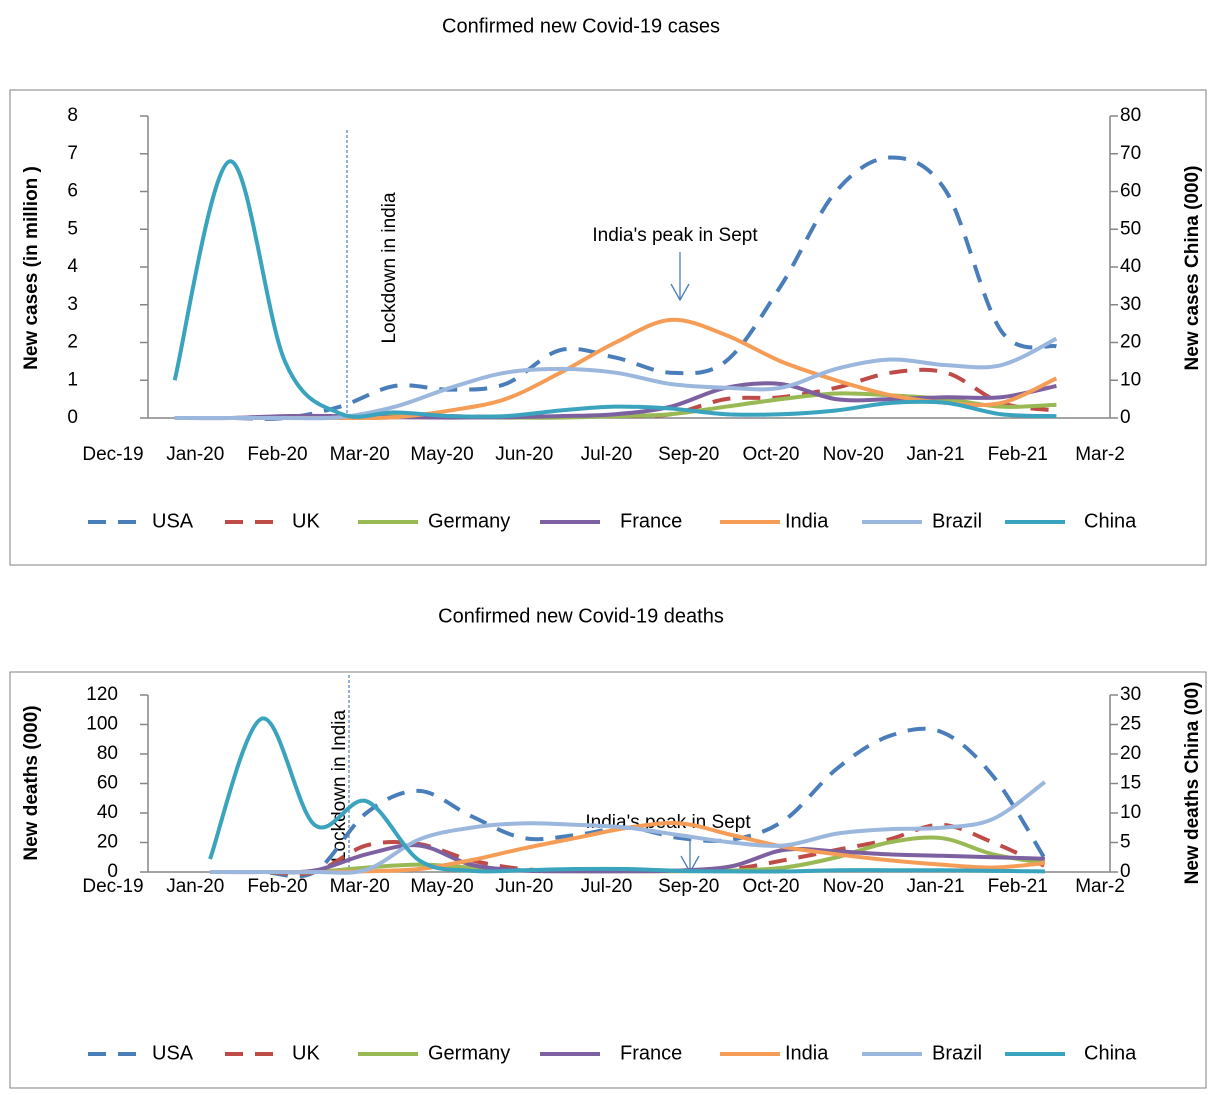 This screenshot has height=1094, width=1208. What do you see at coordinates (1130, 115) in the screenshot?
I see `y2-tick-label: 80` at bounding box center [1130, 115].